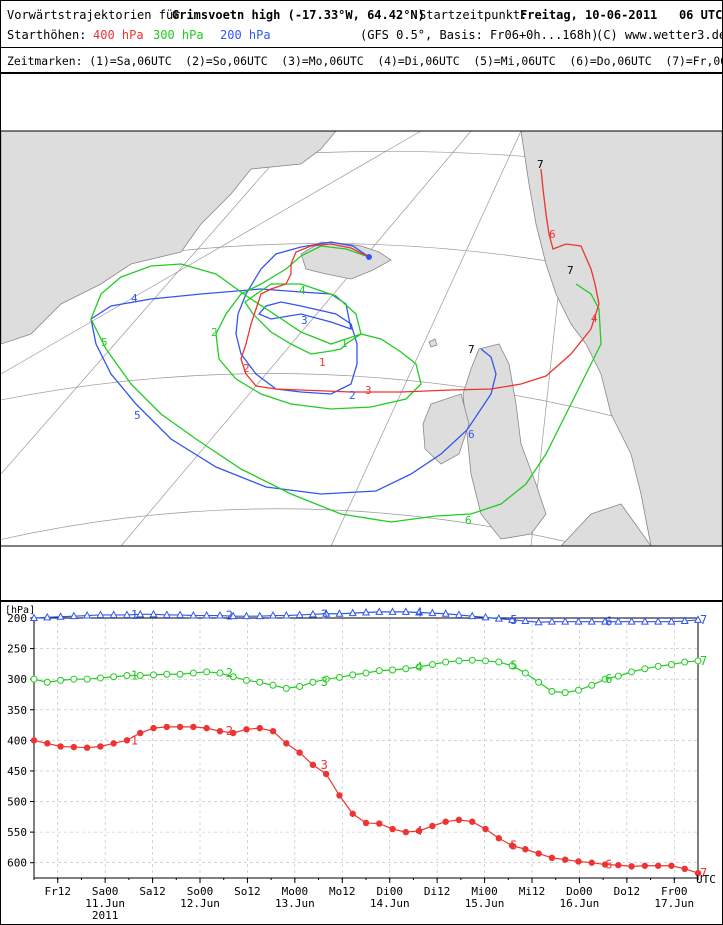 This screenshot has height=925, width=723. Describe the element at coordinates (20, 741) in the screenshot. I see `y-axis: 200 250 300 350 400 450 500 550 600` at that location.